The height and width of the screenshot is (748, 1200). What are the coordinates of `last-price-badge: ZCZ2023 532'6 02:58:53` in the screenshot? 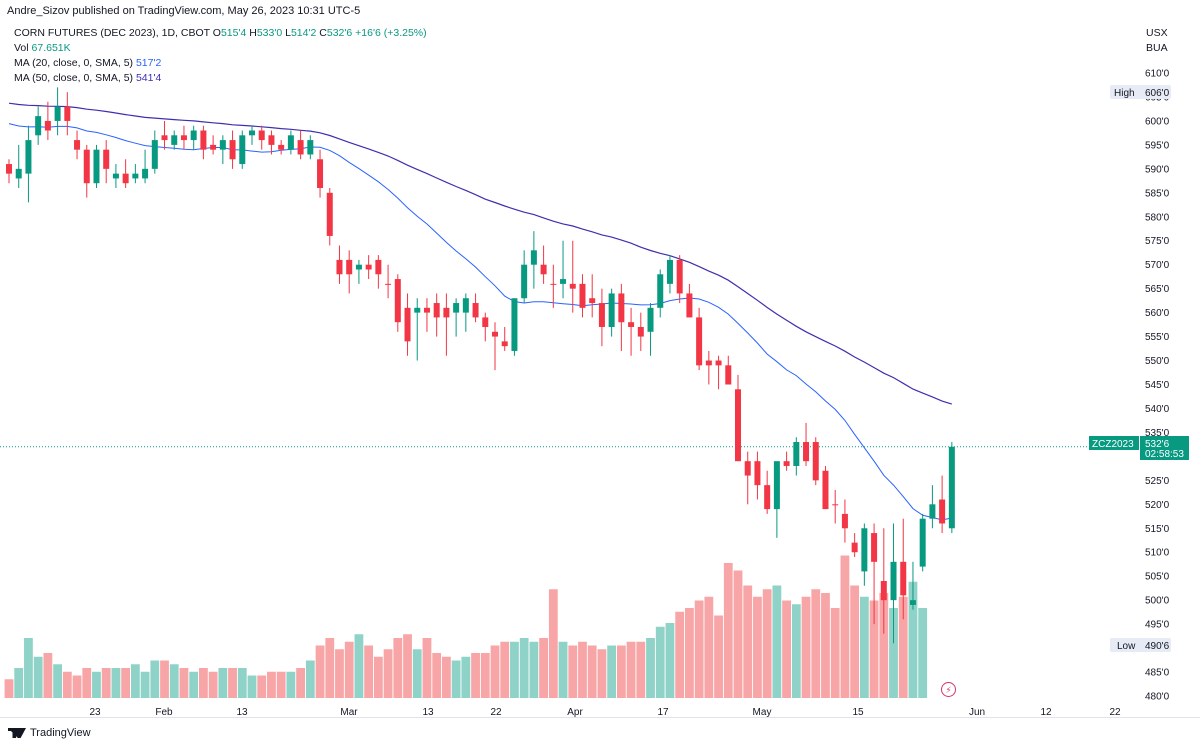 It's located at (1139, 448).